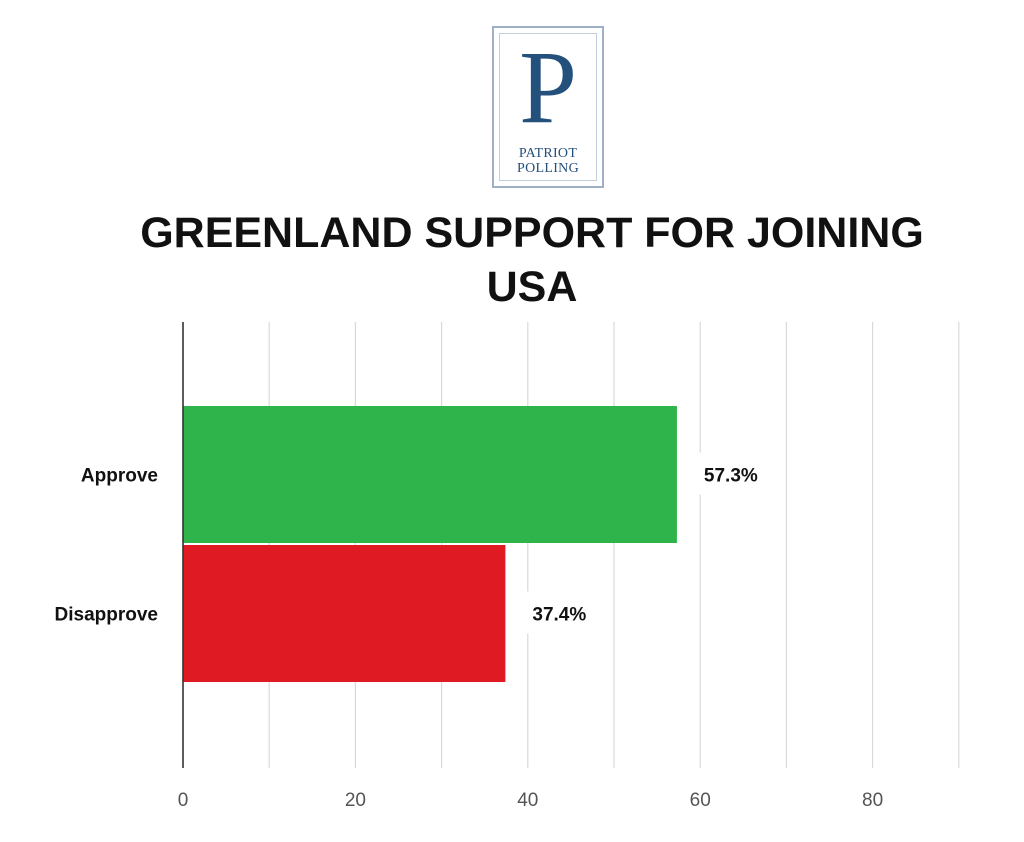 The image size is (1024, 842). I want to click on logo-text-line1: PATRIOT, so click(548, 153).